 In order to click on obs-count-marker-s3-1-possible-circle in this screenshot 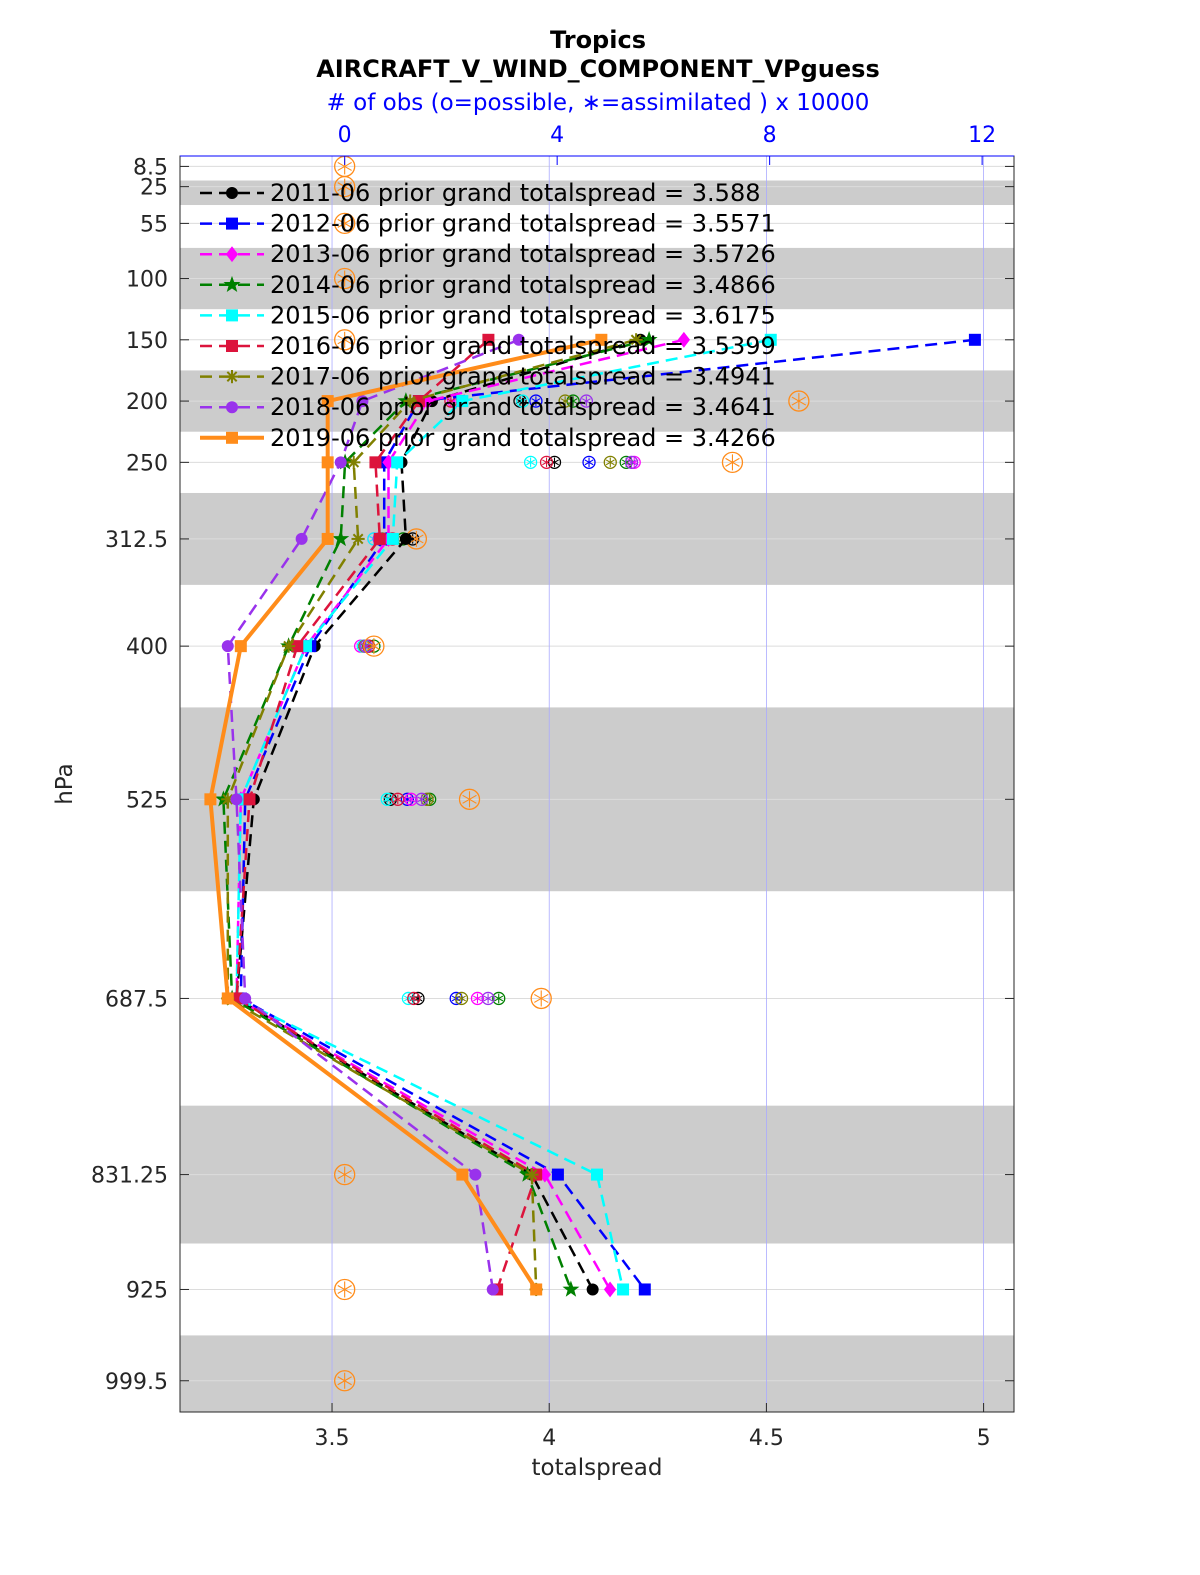, I will do `click(573, 401)`.